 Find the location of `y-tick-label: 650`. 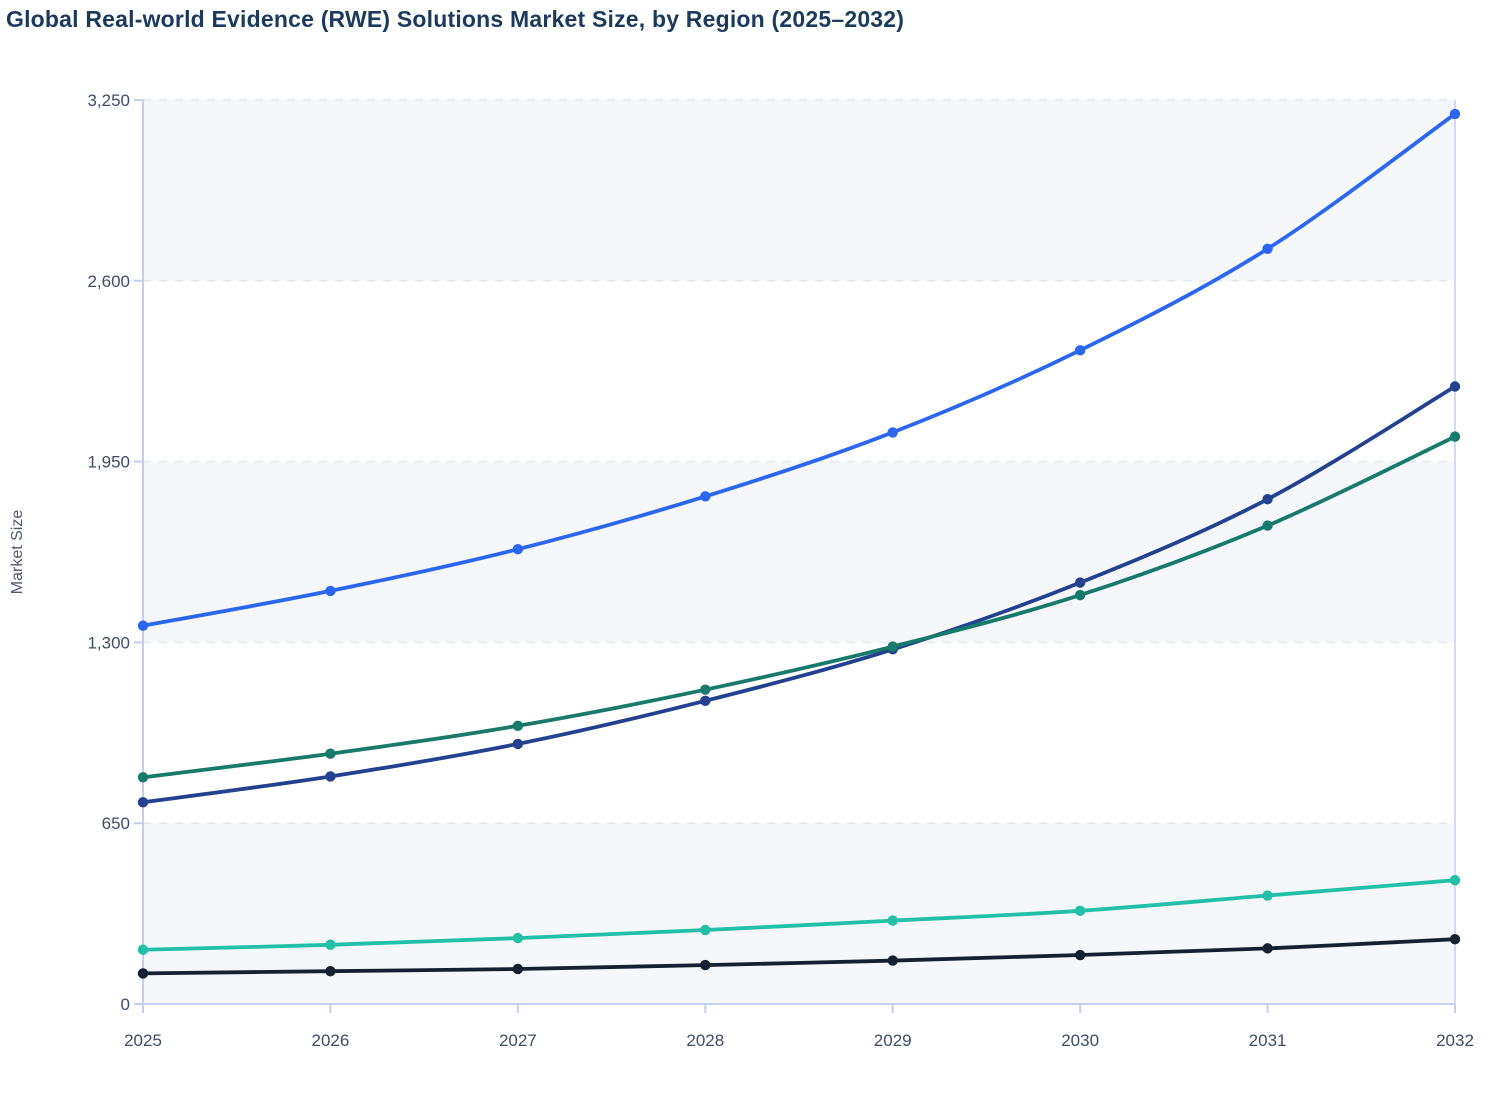

y-tick-label: 650 is located at coordinates (116, 823).